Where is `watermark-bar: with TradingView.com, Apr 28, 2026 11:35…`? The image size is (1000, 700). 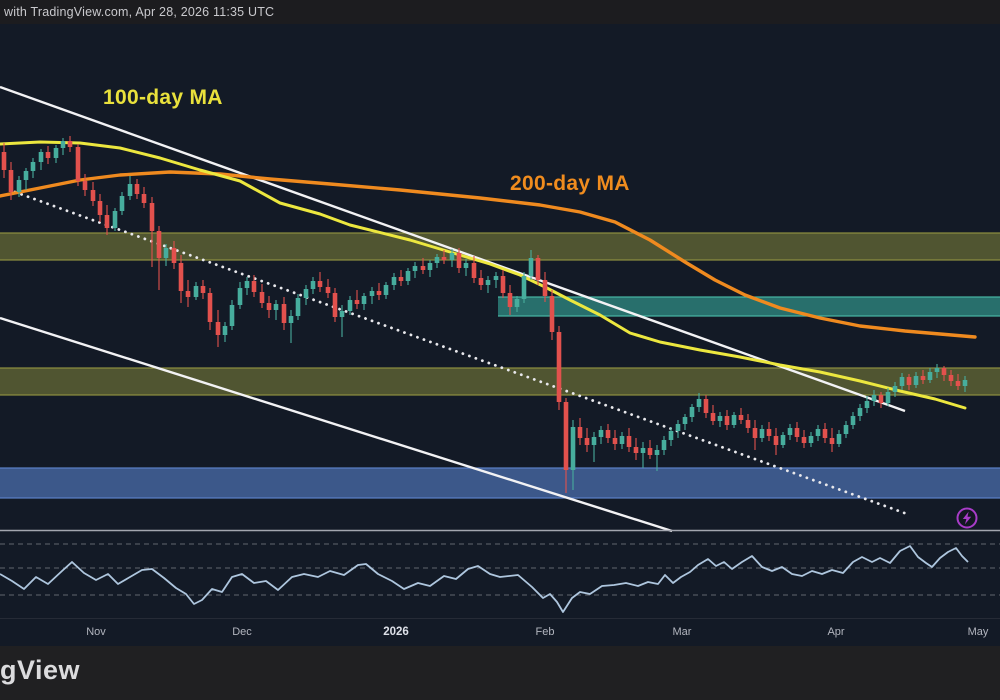
watermark-bar: with TradingView.com, Apr 28, 2026 11:35… is located at coordinates (500, 12).